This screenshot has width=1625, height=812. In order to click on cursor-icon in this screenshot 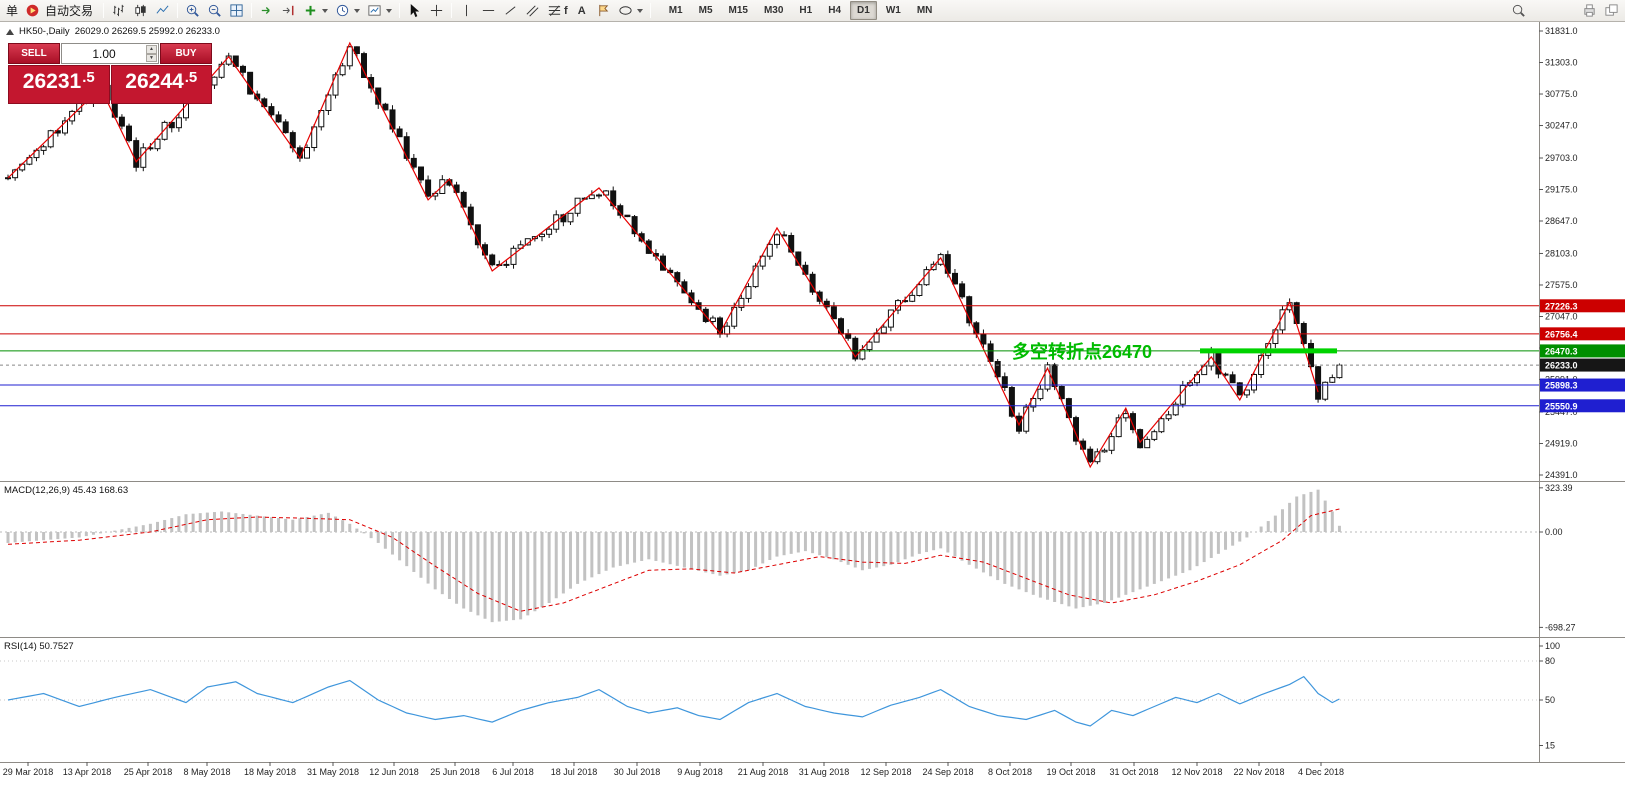, I will do `click(415, 10)`.